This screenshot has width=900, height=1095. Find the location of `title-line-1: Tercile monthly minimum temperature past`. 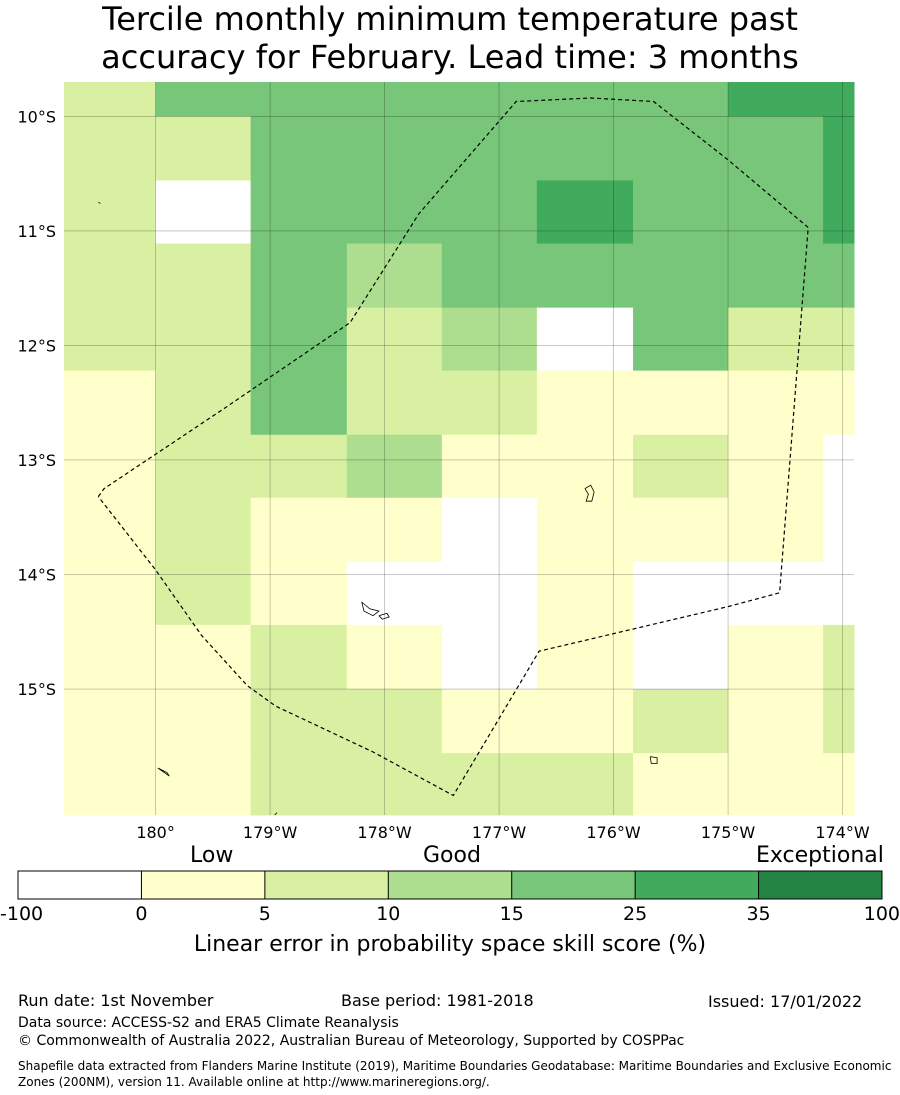

title-line-1: Tercile monthly minimum temperature past is located at coordinates (450, 19).